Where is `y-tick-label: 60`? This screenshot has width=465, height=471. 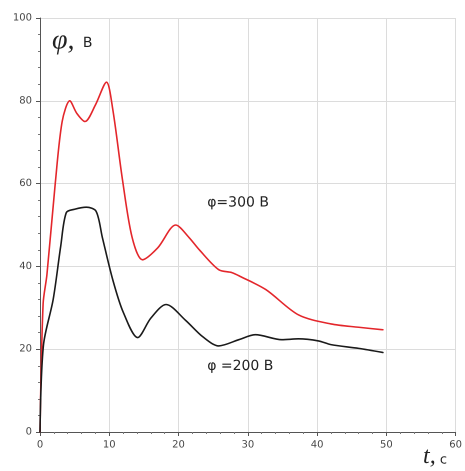
y-tick-label: 60 is located at coordinates (25, 184).